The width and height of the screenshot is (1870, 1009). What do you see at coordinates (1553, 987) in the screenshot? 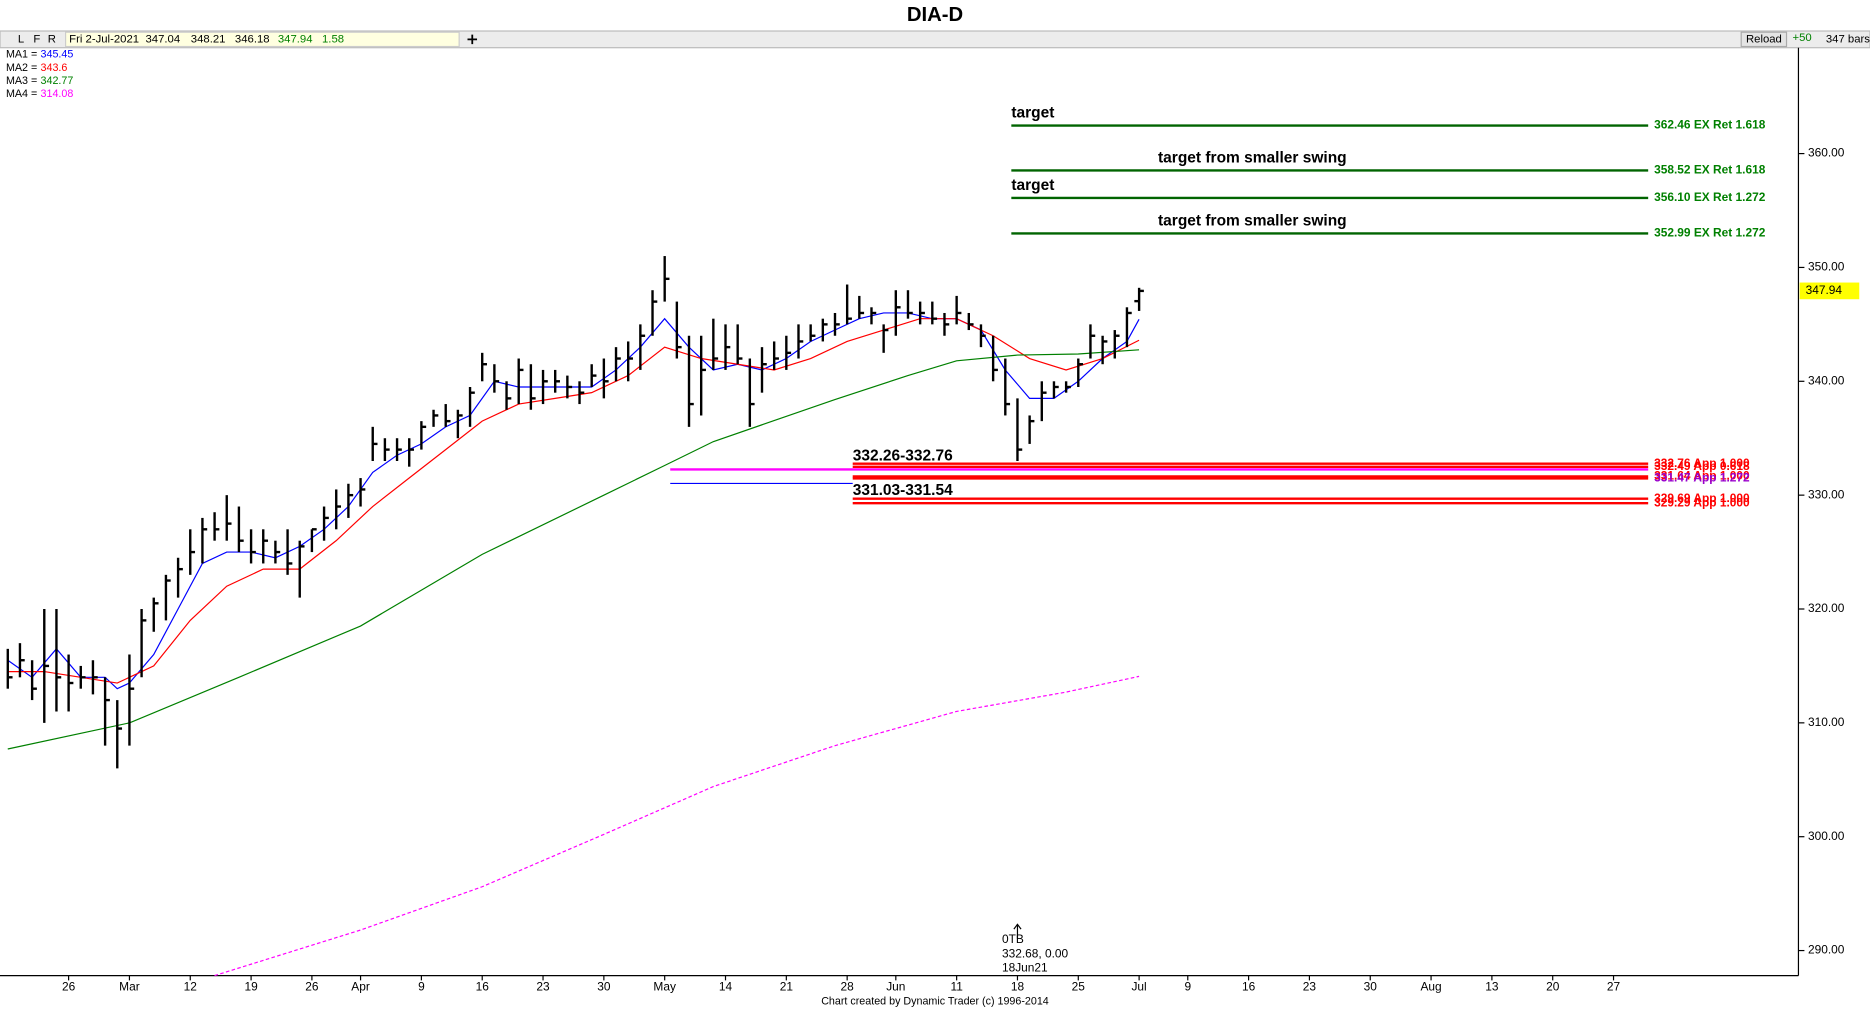
I see `x-tick-label: 20` at bounding box center [1553, 987].